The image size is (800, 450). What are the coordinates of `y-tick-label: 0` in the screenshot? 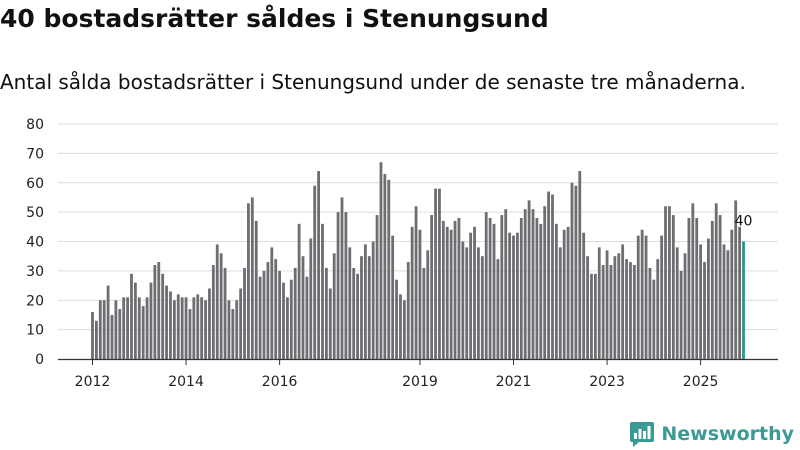 It's located at (39, 360).